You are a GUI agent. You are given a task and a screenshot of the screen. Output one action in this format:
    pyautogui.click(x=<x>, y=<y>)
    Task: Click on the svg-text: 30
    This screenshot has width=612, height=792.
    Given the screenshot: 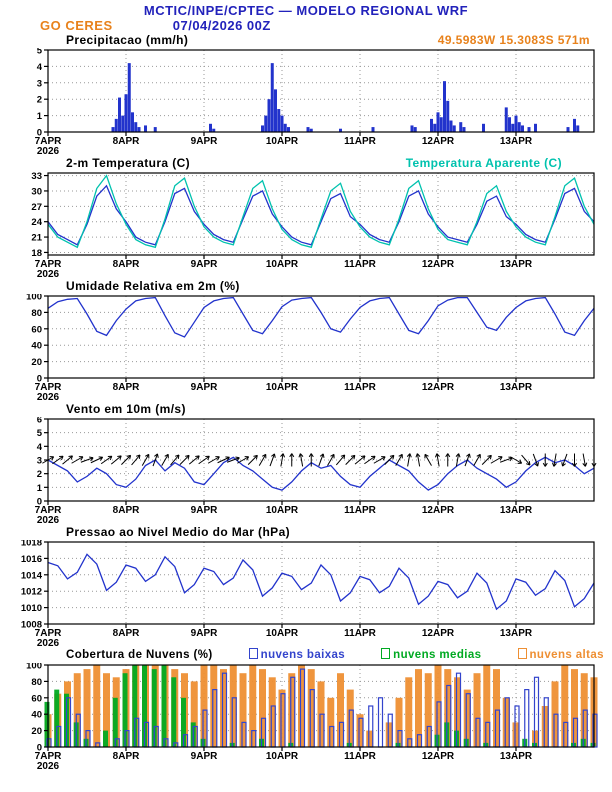 What is the action you would take?
    pyautogui.click(x=36, y=191)
    